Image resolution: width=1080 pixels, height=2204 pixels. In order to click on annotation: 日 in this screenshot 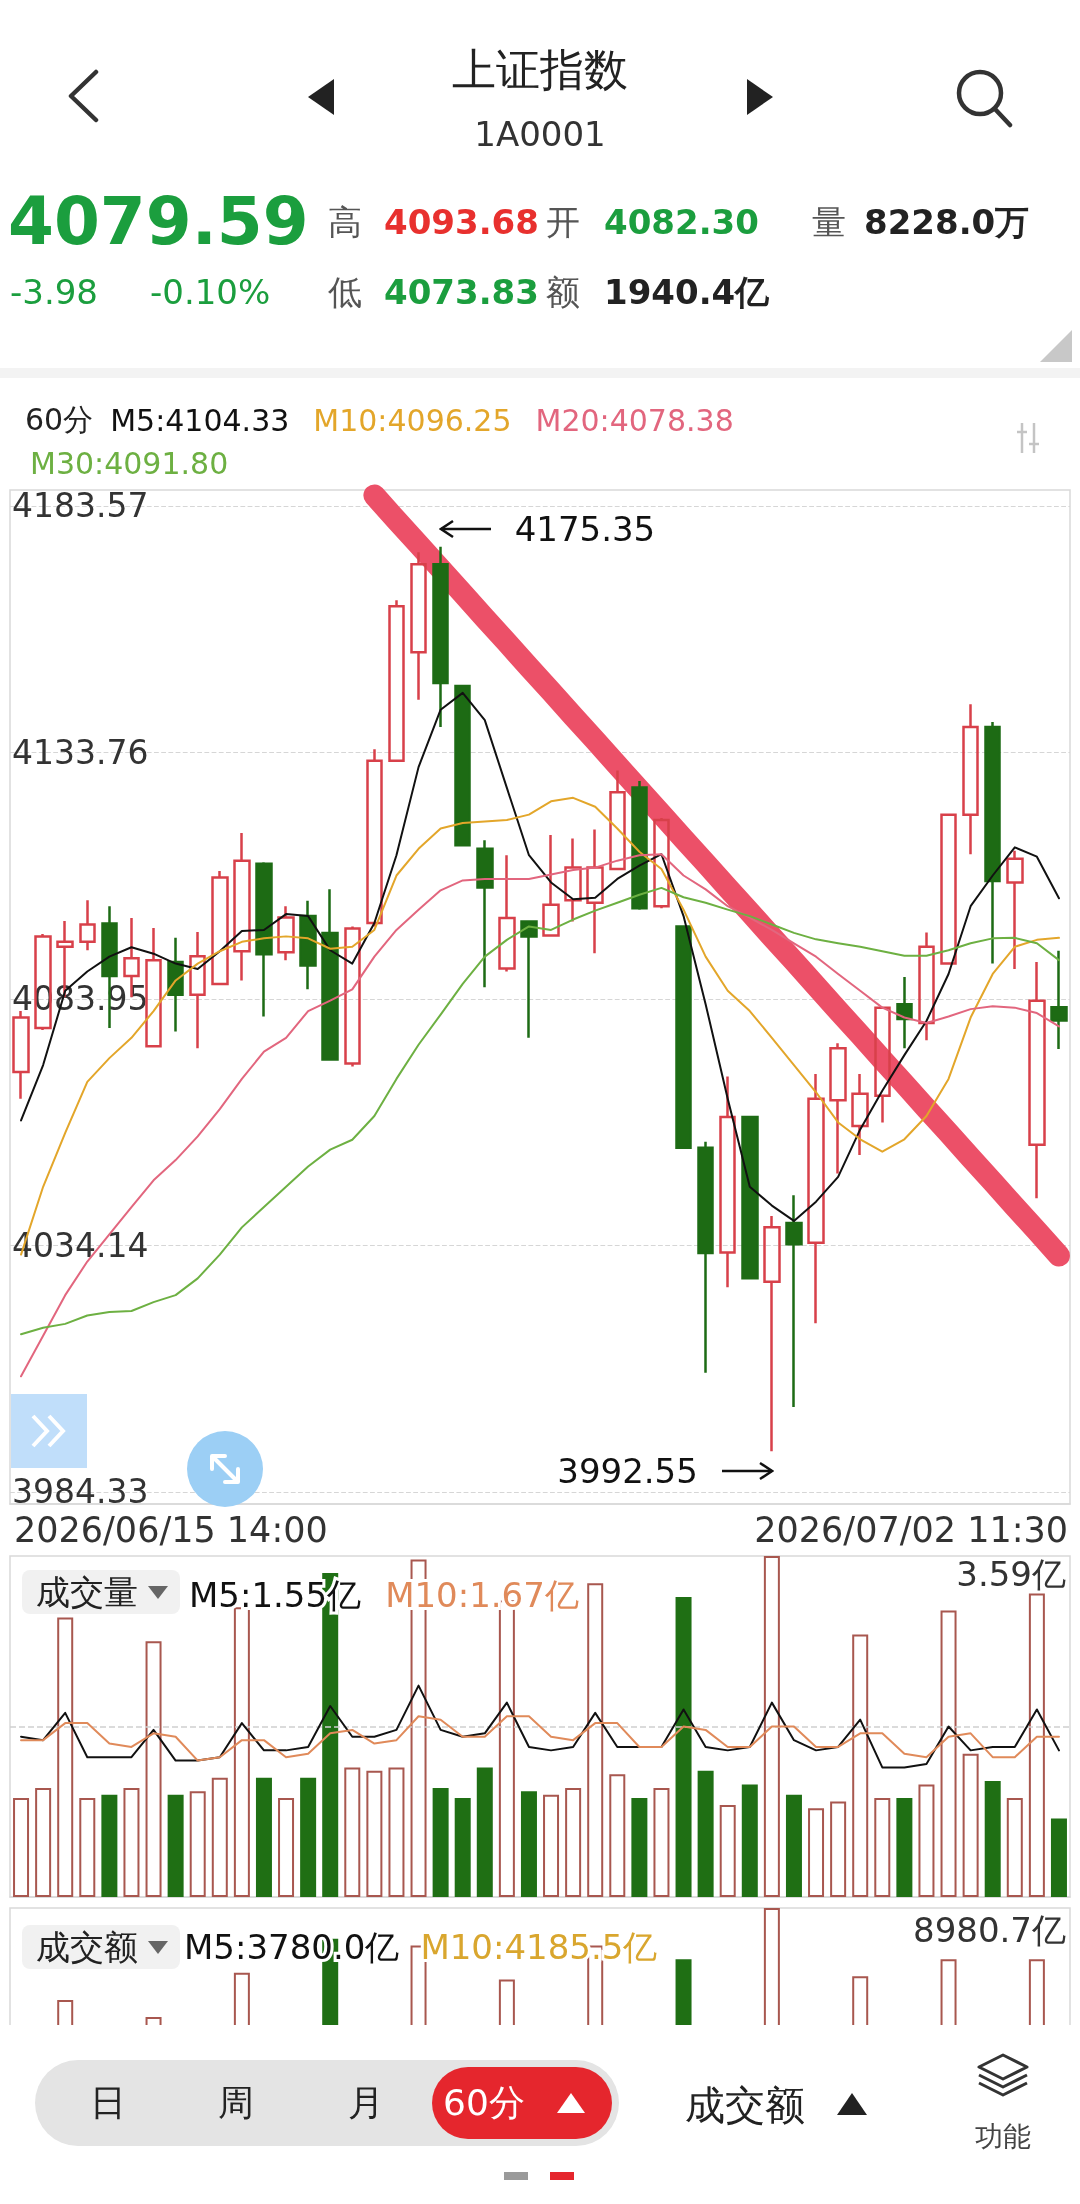, I will do `click(108, 2103)`.